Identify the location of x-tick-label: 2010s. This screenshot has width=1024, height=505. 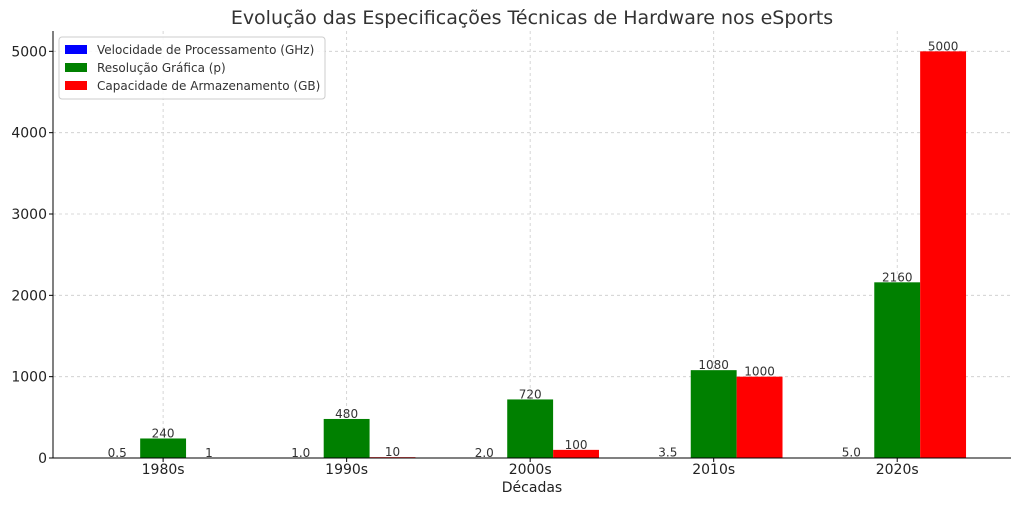
(713, 470).